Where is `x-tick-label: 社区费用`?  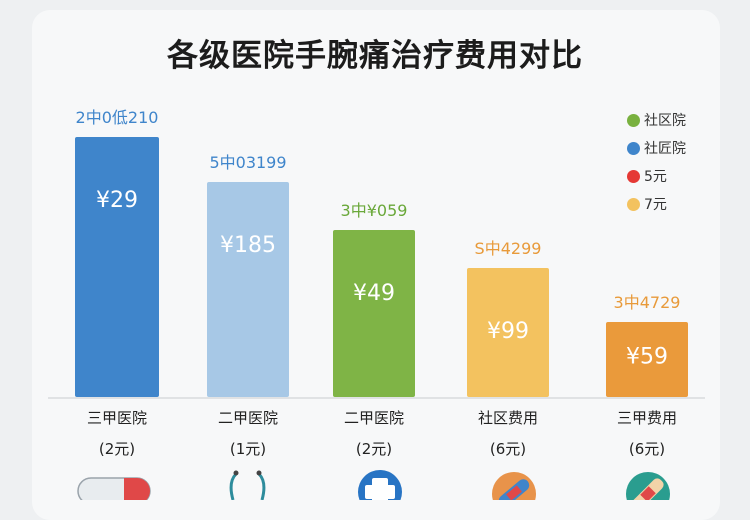
x-tick-label: 社区费用 is located at coordinates (508, 418).